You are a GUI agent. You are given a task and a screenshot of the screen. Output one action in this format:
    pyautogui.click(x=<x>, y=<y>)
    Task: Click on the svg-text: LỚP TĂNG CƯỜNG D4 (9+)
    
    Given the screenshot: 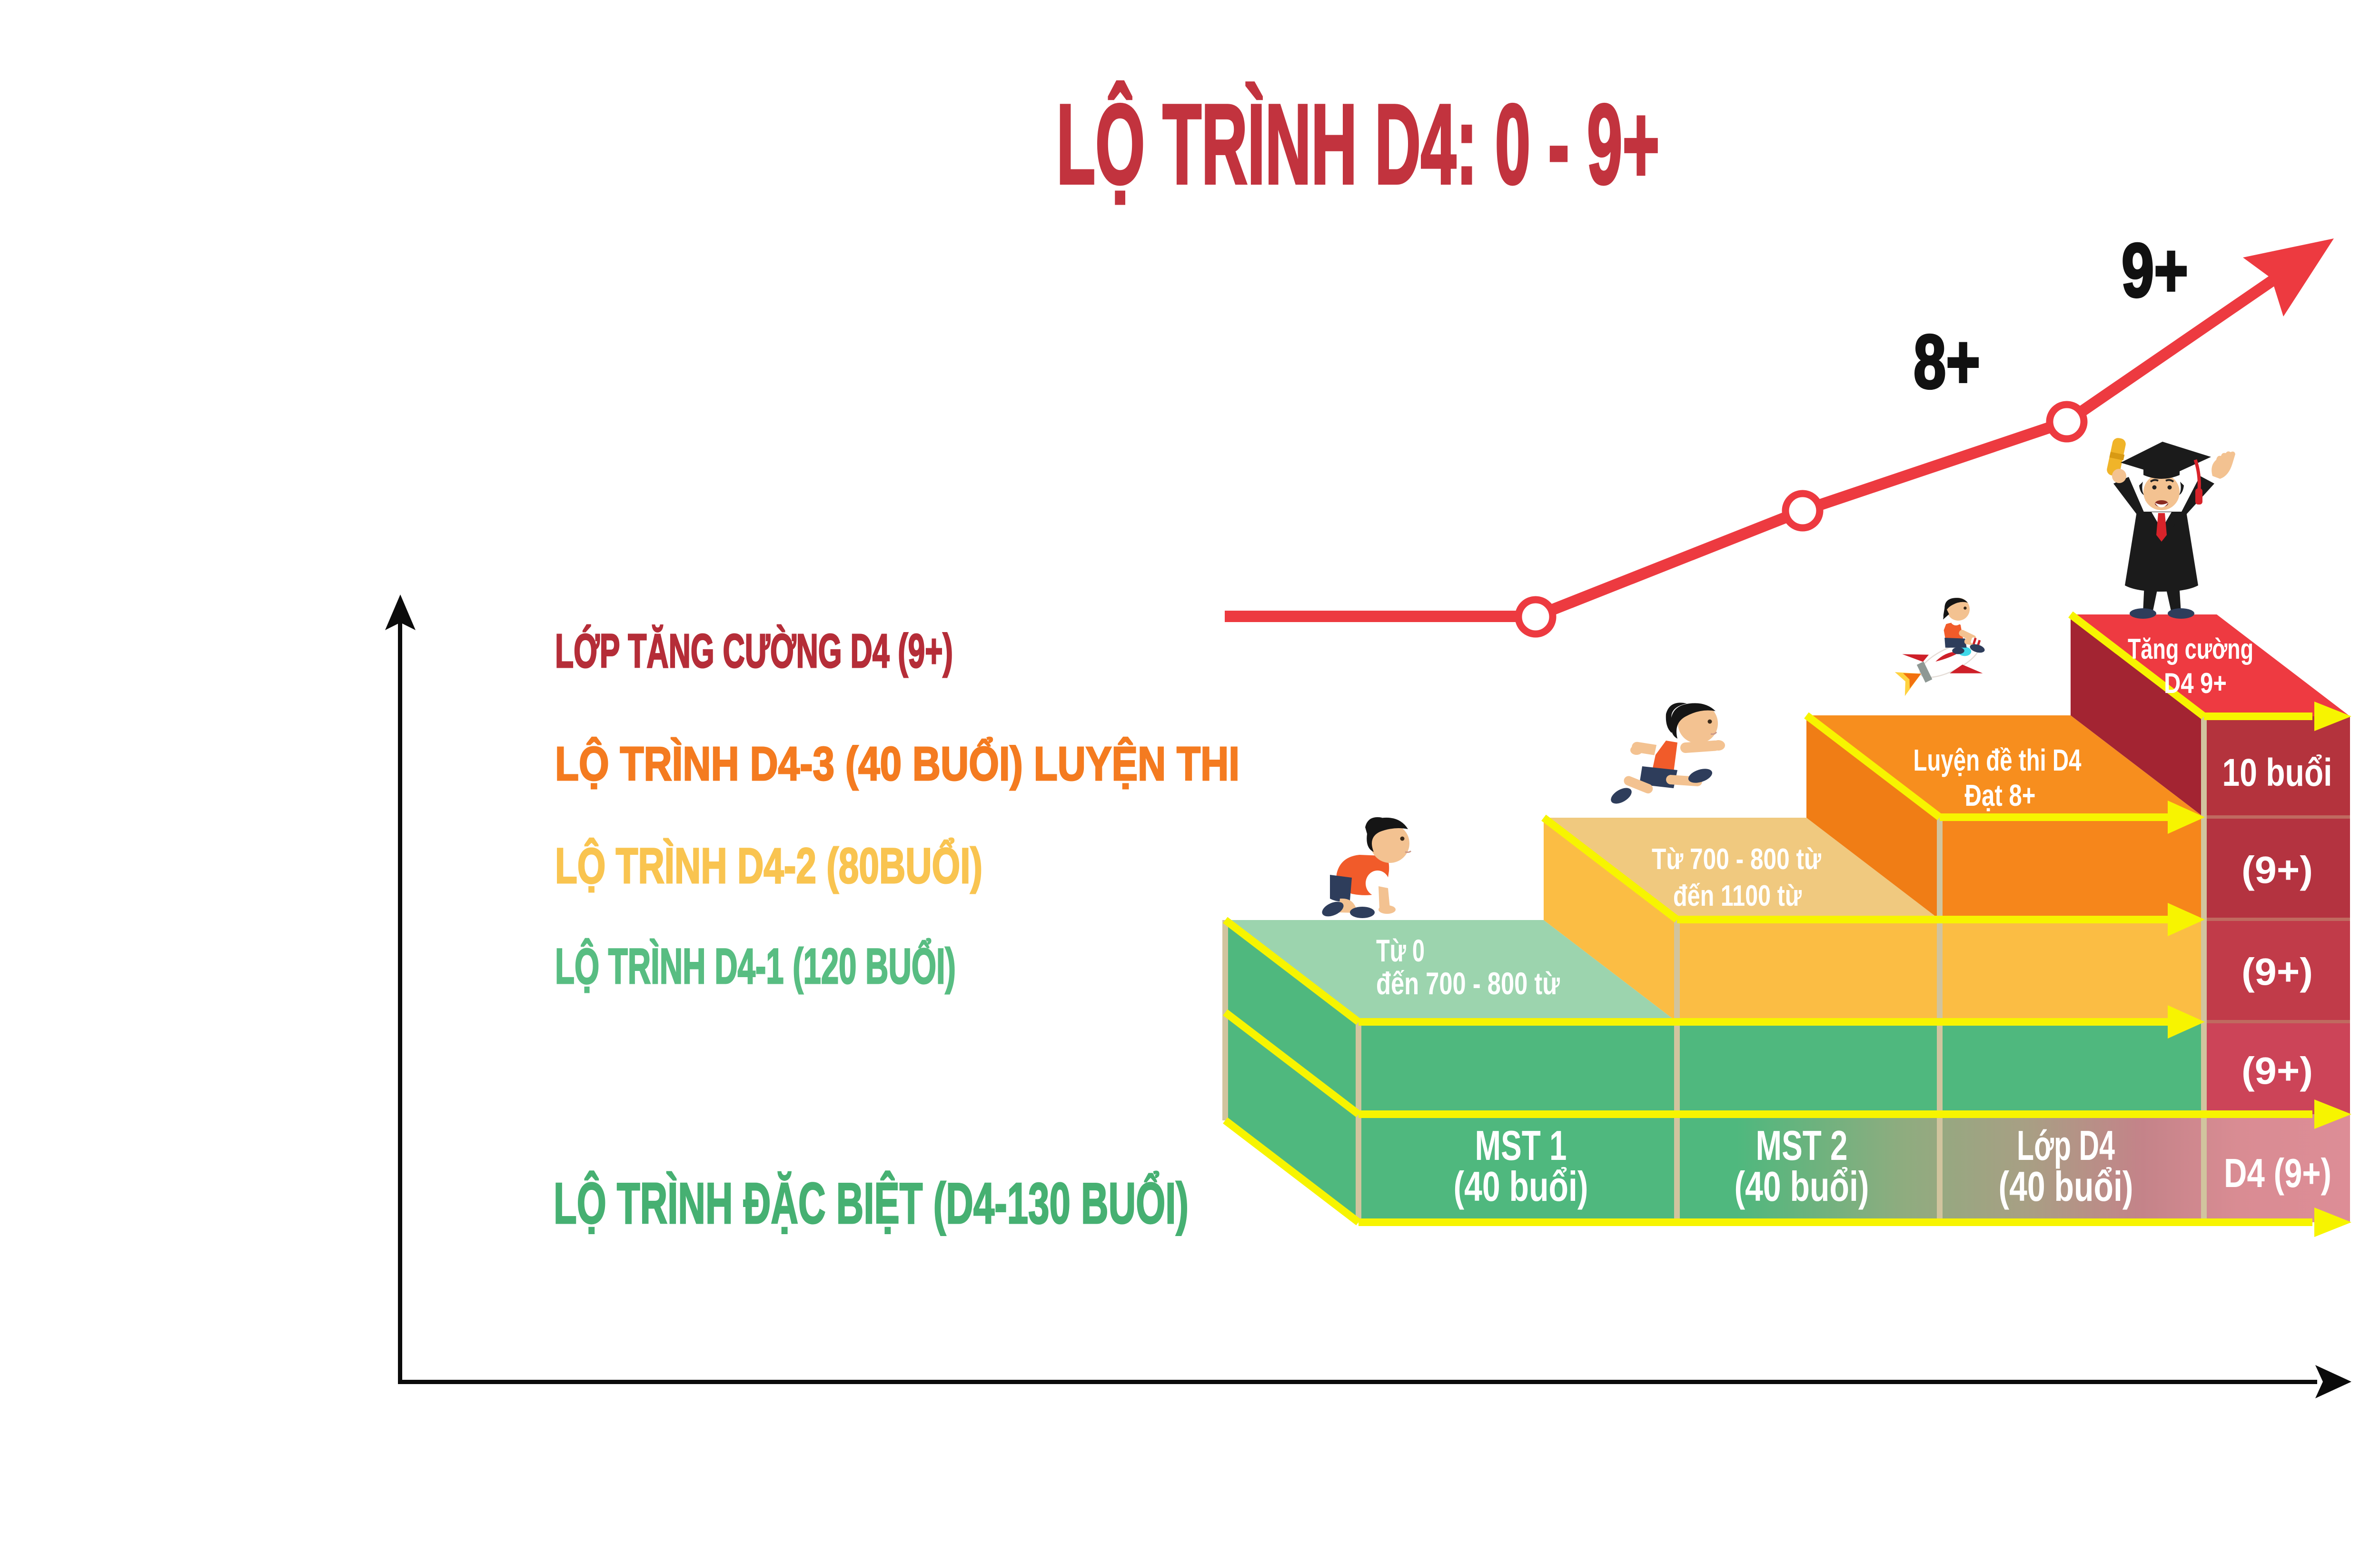 What is the action you would take?
    pyautogui.click(x=754, y=651)
    